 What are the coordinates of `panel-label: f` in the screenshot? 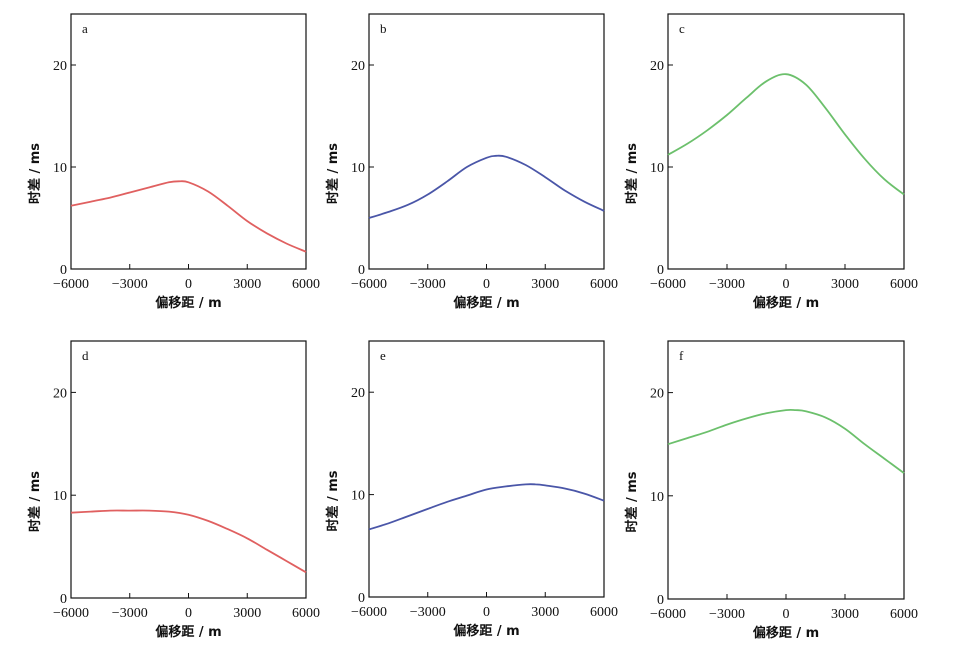 It's located at (681, 355).